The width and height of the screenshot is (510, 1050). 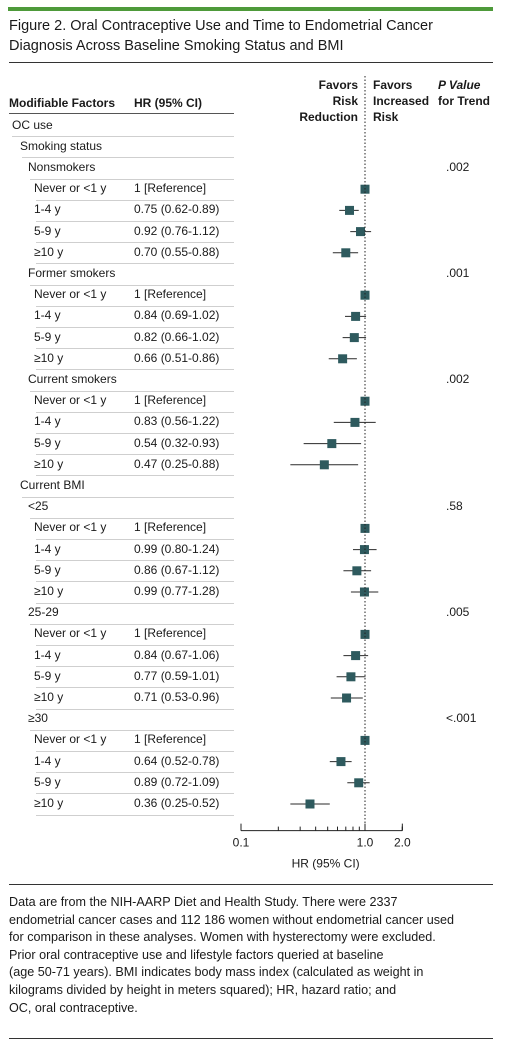 I want to click on x-axis-label: HR (95% CI), so click(x=326, y=864).